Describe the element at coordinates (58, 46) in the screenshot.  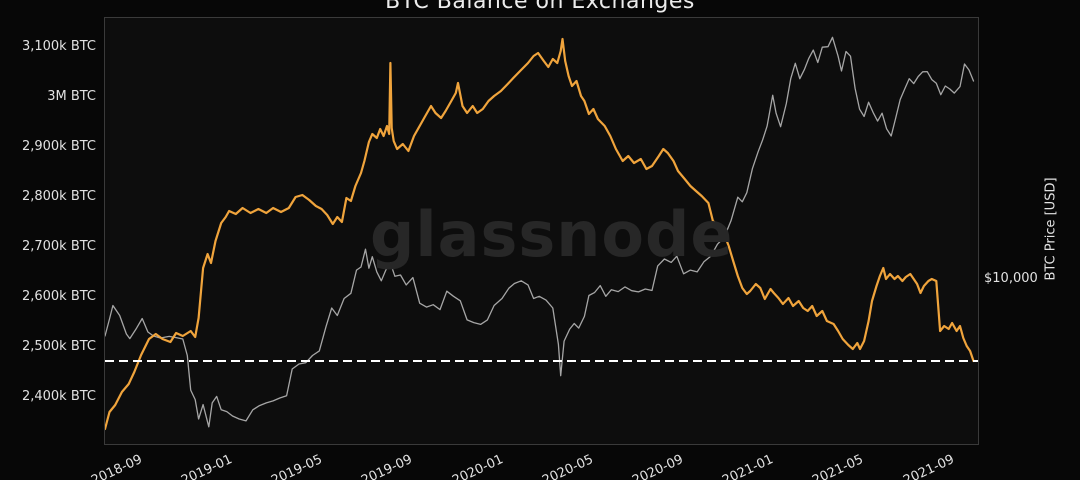
I see `left-axis-tick-label: 3,100k BTC` at that location.